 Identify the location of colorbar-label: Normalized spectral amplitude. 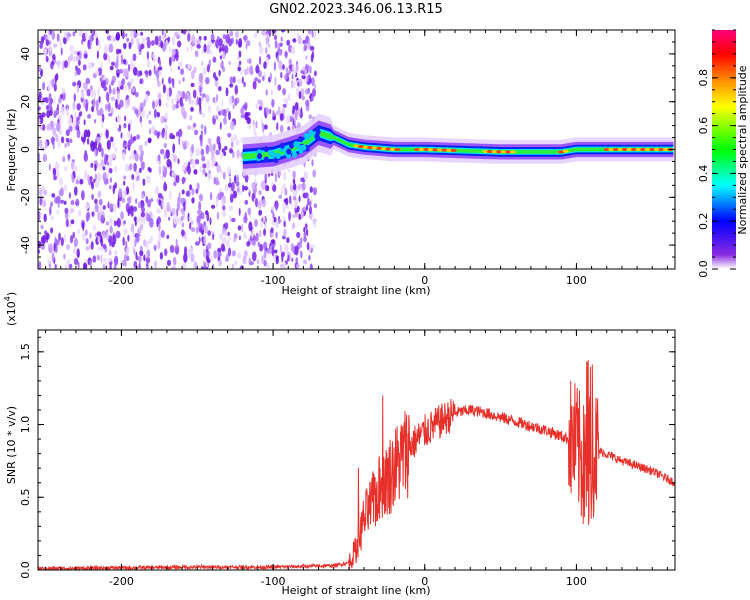
(742, 149).